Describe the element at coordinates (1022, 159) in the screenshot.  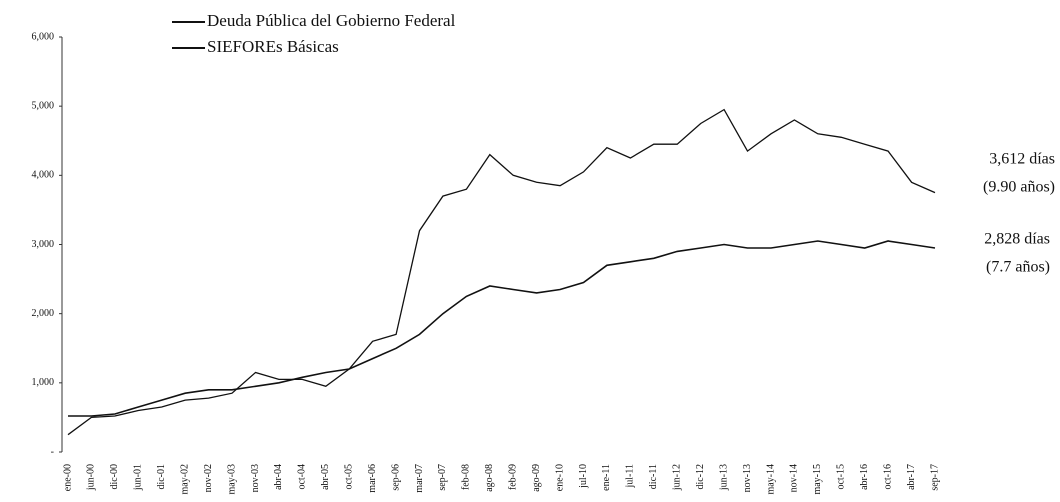
I see `annotation: 3,612 días` at that location.